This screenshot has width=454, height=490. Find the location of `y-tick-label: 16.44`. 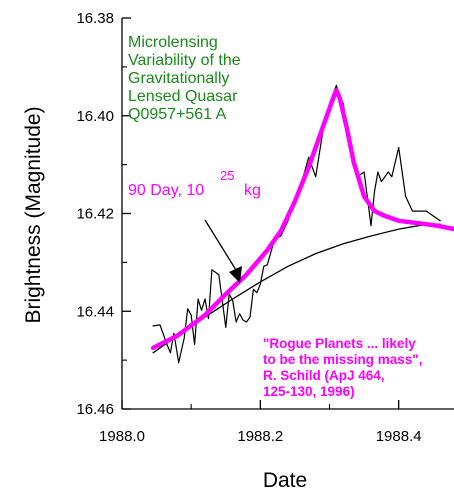

y-tick-label: 16.44 is located at coordinates (95, 311).